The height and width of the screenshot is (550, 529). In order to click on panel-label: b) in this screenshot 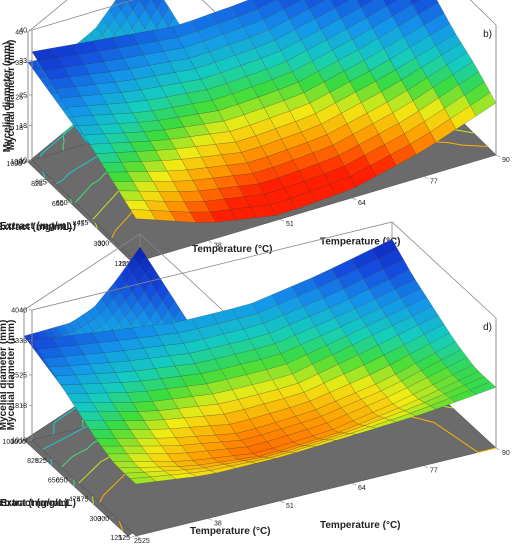, I will do `click(487, 34)`.